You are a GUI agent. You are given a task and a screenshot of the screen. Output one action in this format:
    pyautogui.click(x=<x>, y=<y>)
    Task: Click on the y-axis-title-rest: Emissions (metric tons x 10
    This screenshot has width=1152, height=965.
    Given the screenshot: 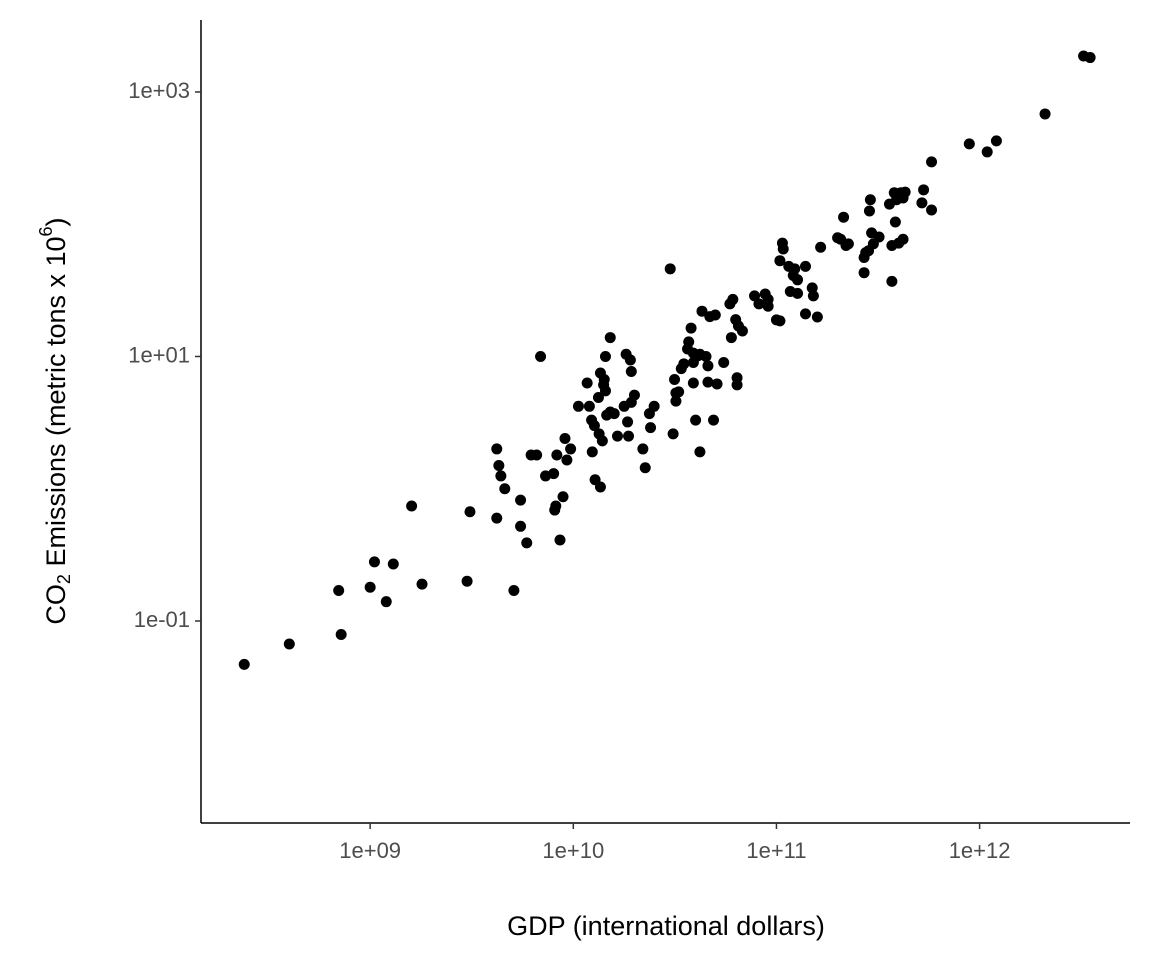 What is the action you would take?
    pyautogui.click(x=56, y=405)
    